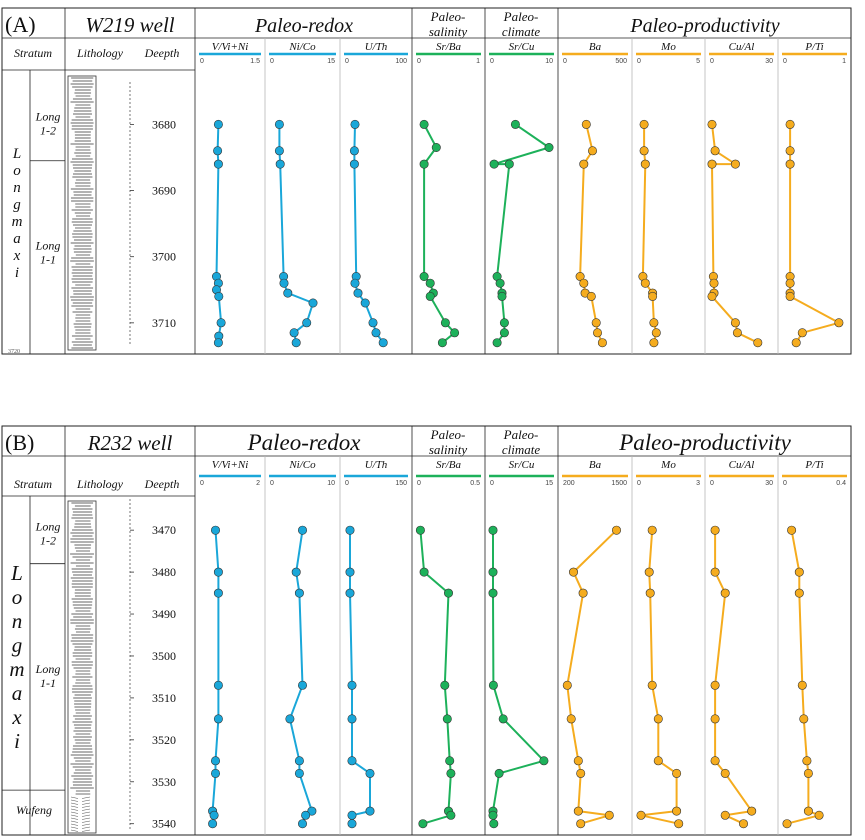  I want to click on depth-tick-label: 3680, so click(164, 124).